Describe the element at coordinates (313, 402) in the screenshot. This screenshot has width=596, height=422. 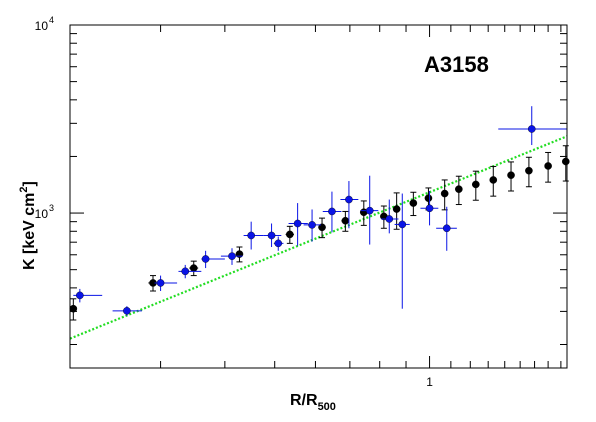
I see `x-axis-label: R/R500` at that location.